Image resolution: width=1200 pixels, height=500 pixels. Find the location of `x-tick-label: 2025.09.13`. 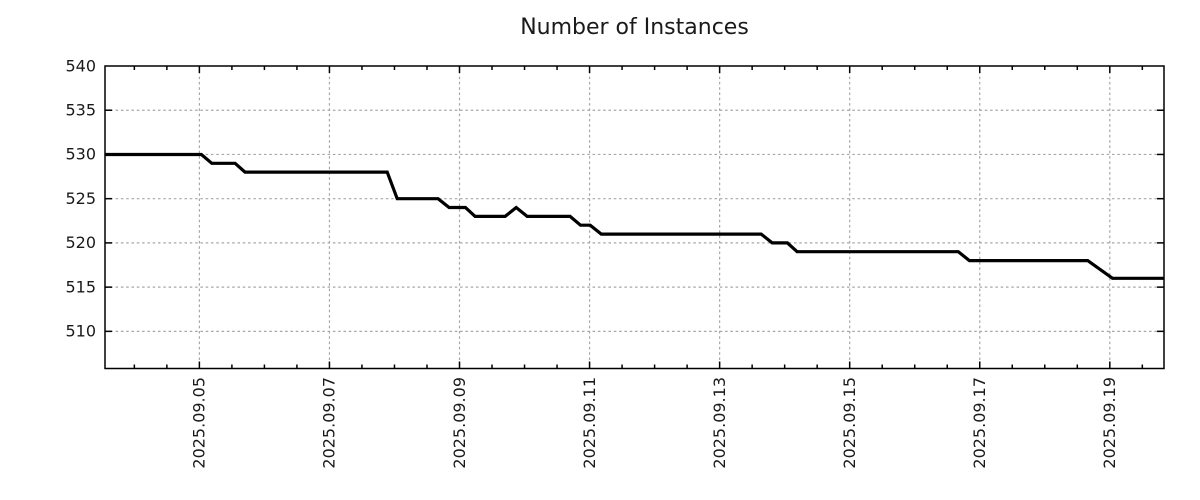

x-tick-label: 2025.09.13 is located at coordinates (719, 423).